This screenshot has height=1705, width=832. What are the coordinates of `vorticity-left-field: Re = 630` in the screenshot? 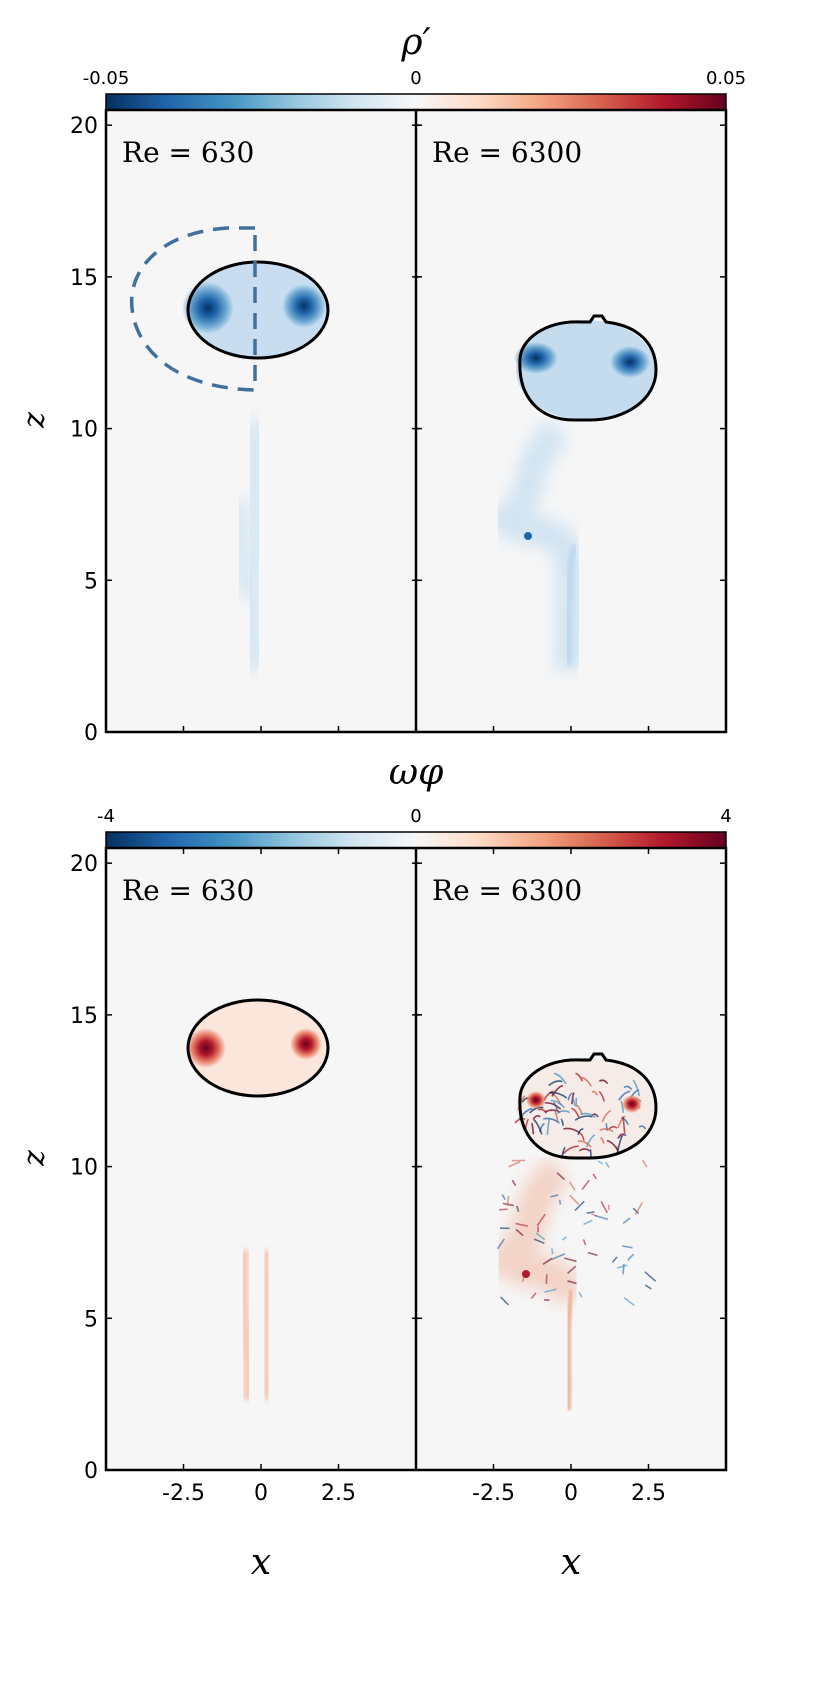 It's located at (226, 1137).